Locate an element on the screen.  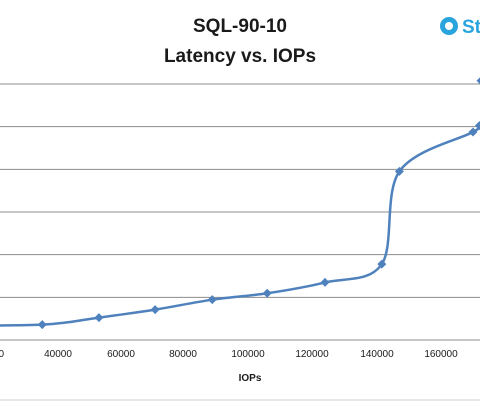
x-tick-label: 80000 is located at coordinates (183, 354).